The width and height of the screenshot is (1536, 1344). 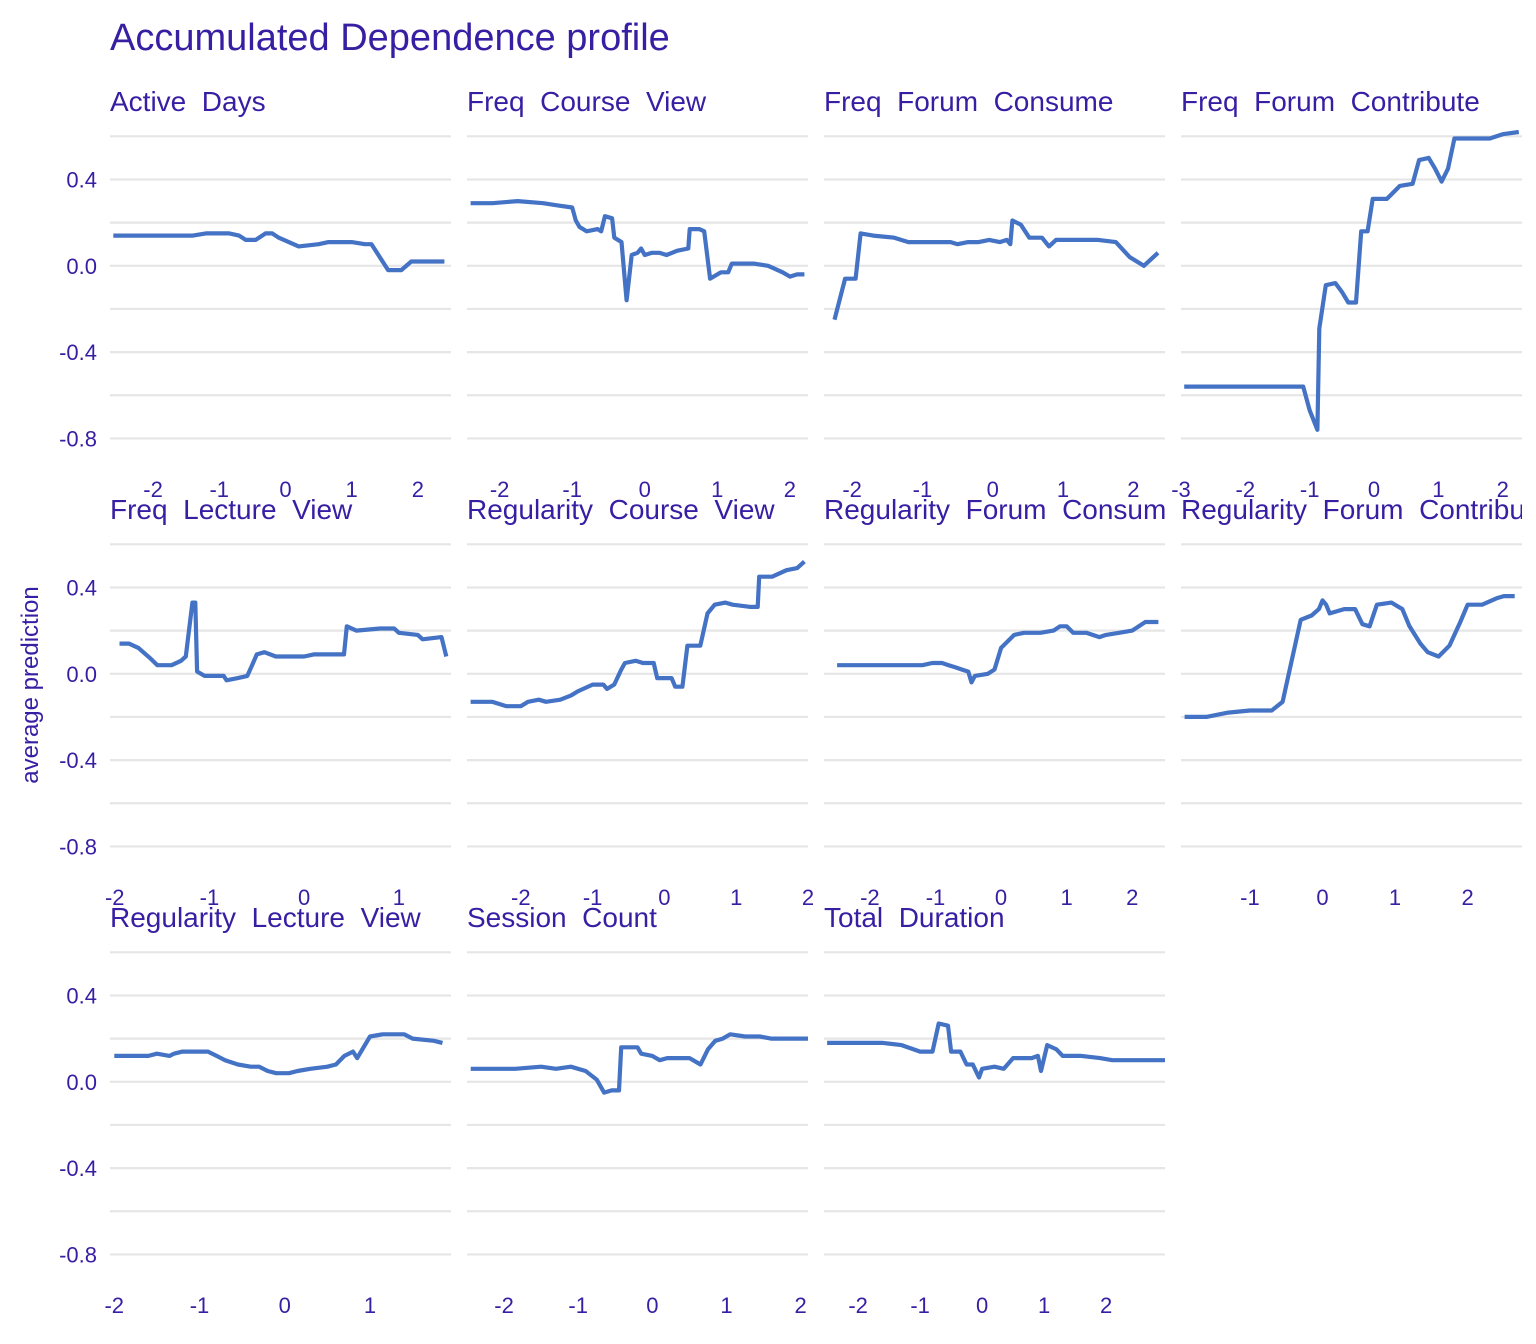 What do you see at coordinates (994, 1110) in the screenshot?
I see `panel: Total Duration -2 -1 0 1 2` at bounding box center [994, 1110].